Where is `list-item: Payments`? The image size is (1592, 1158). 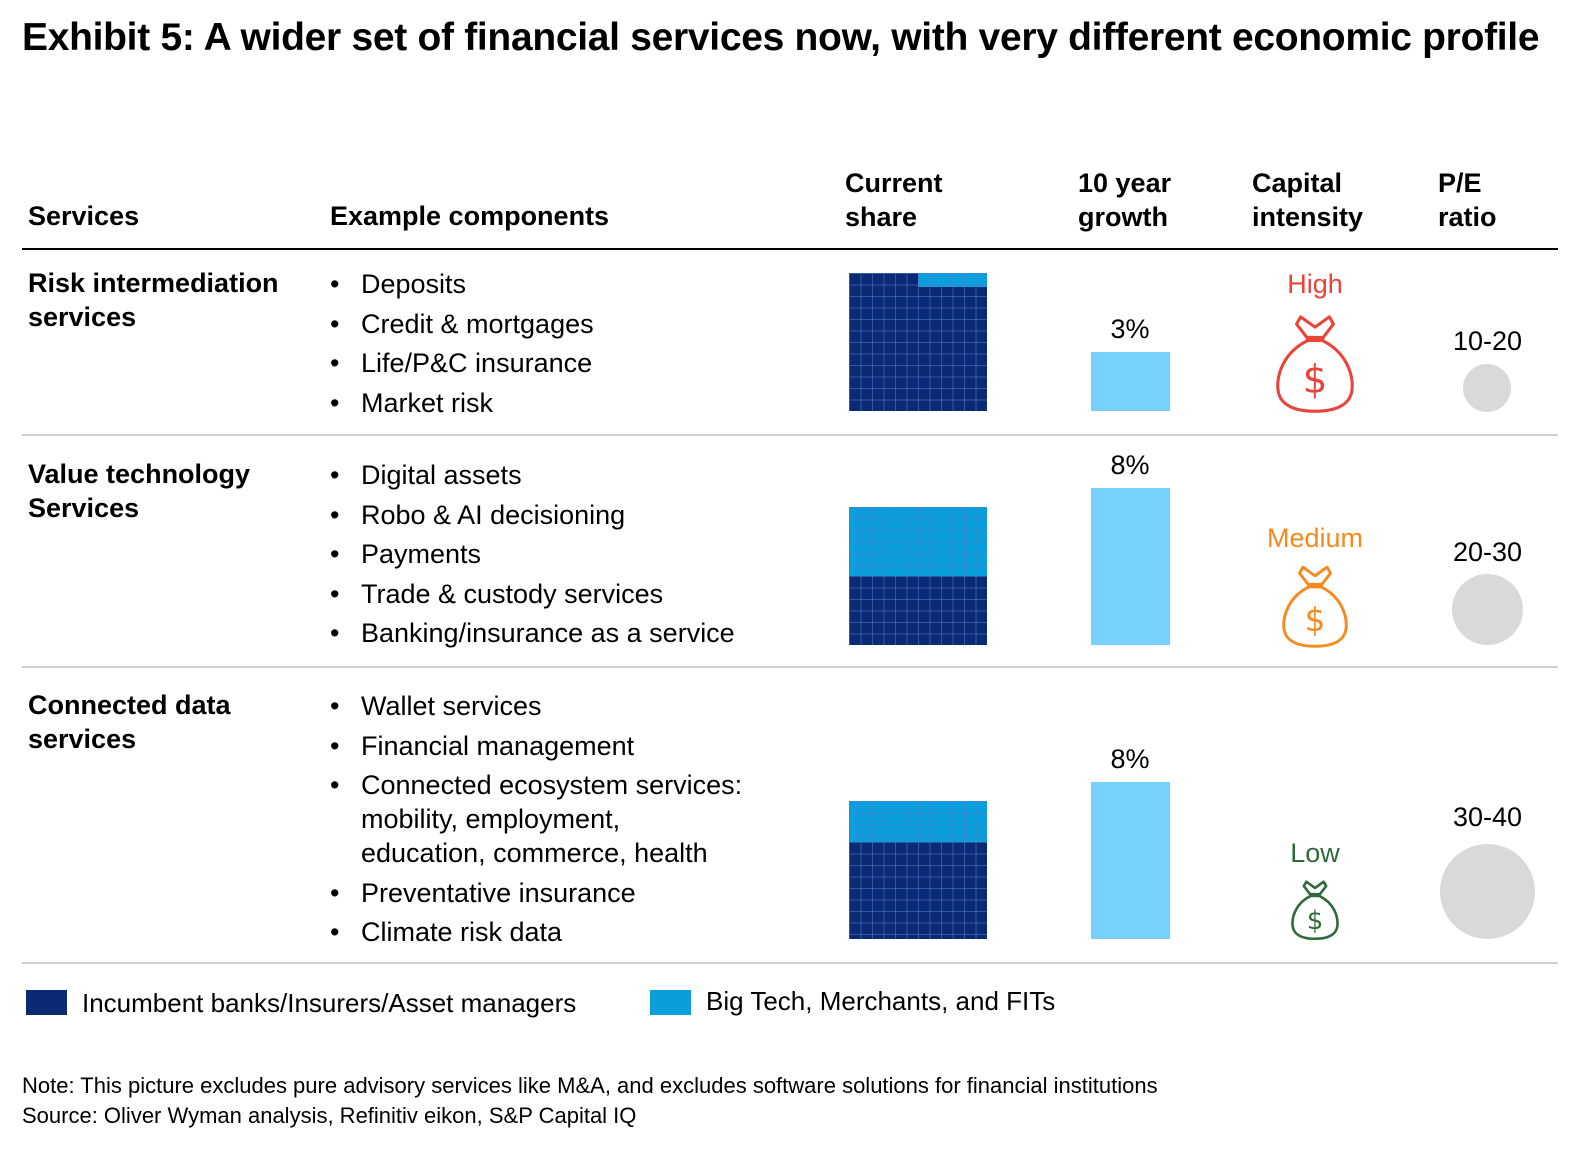 list-item: Payments is located at coordinates (531, 554).